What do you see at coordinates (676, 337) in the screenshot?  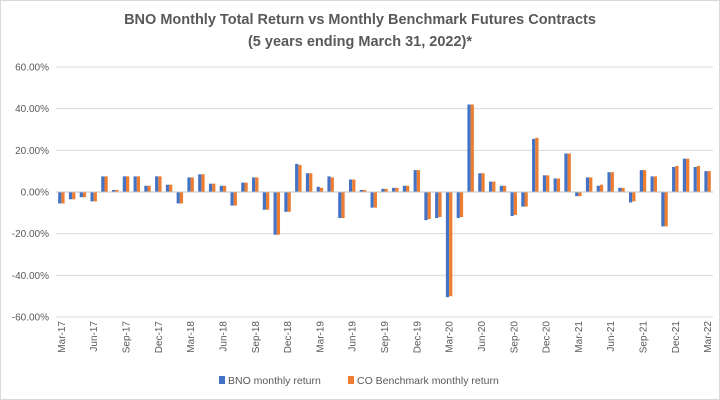 I see `x-tick-label: Dec-21` at bounding box center [676, 337].